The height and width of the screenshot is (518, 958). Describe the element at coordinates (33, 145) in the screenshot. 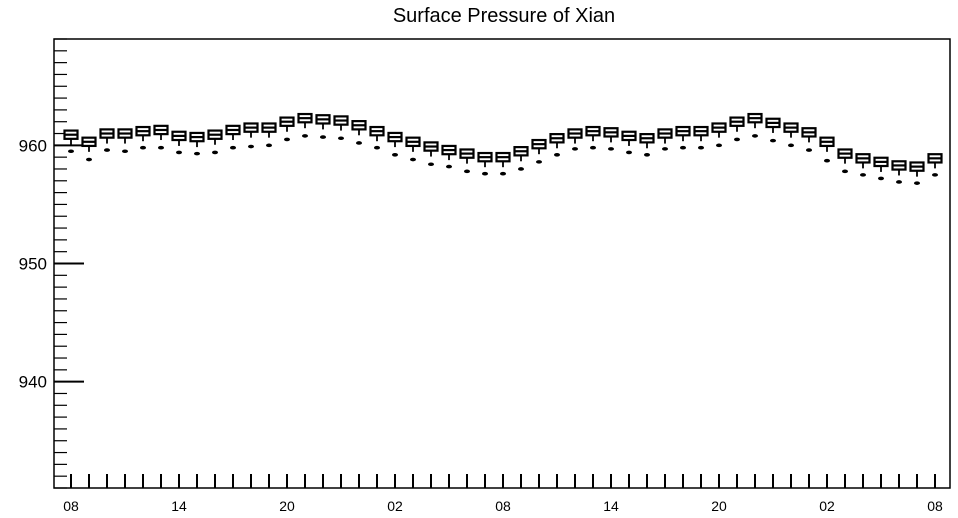

I see `y-tick-label: 960` at that location.